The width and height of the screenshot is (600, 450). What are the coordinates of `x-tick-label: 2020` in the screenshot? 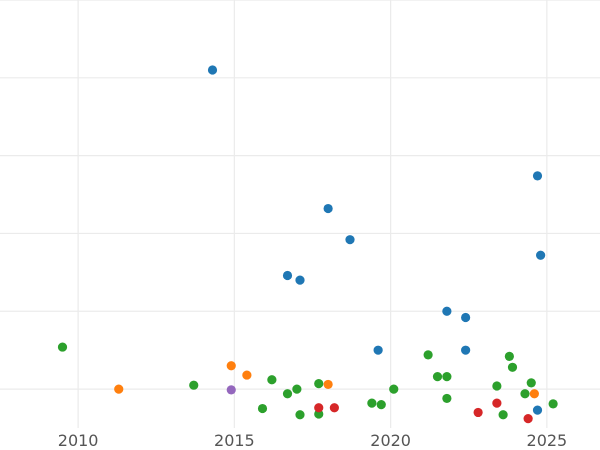 It's located at (390, 440).